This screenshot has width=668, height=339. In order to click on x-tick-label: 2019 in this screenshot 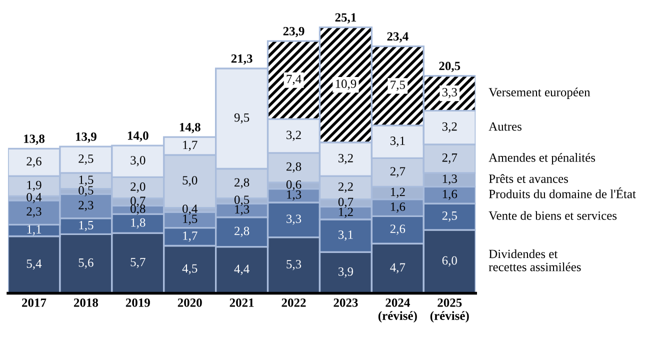, I will do `click(138, 302)`.